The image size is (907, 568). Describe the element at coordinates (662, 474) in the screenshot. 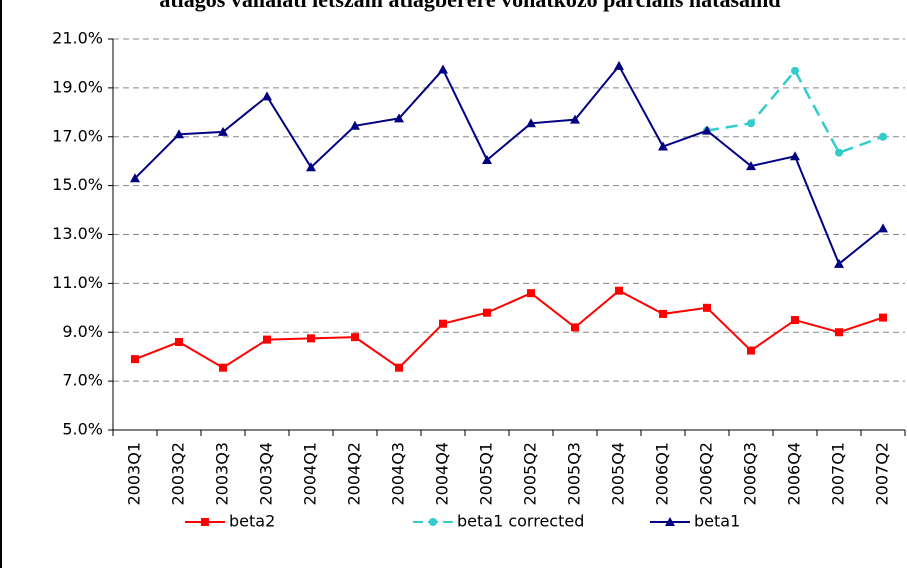

I see `x-tick-label: 2006Q1` at that location.